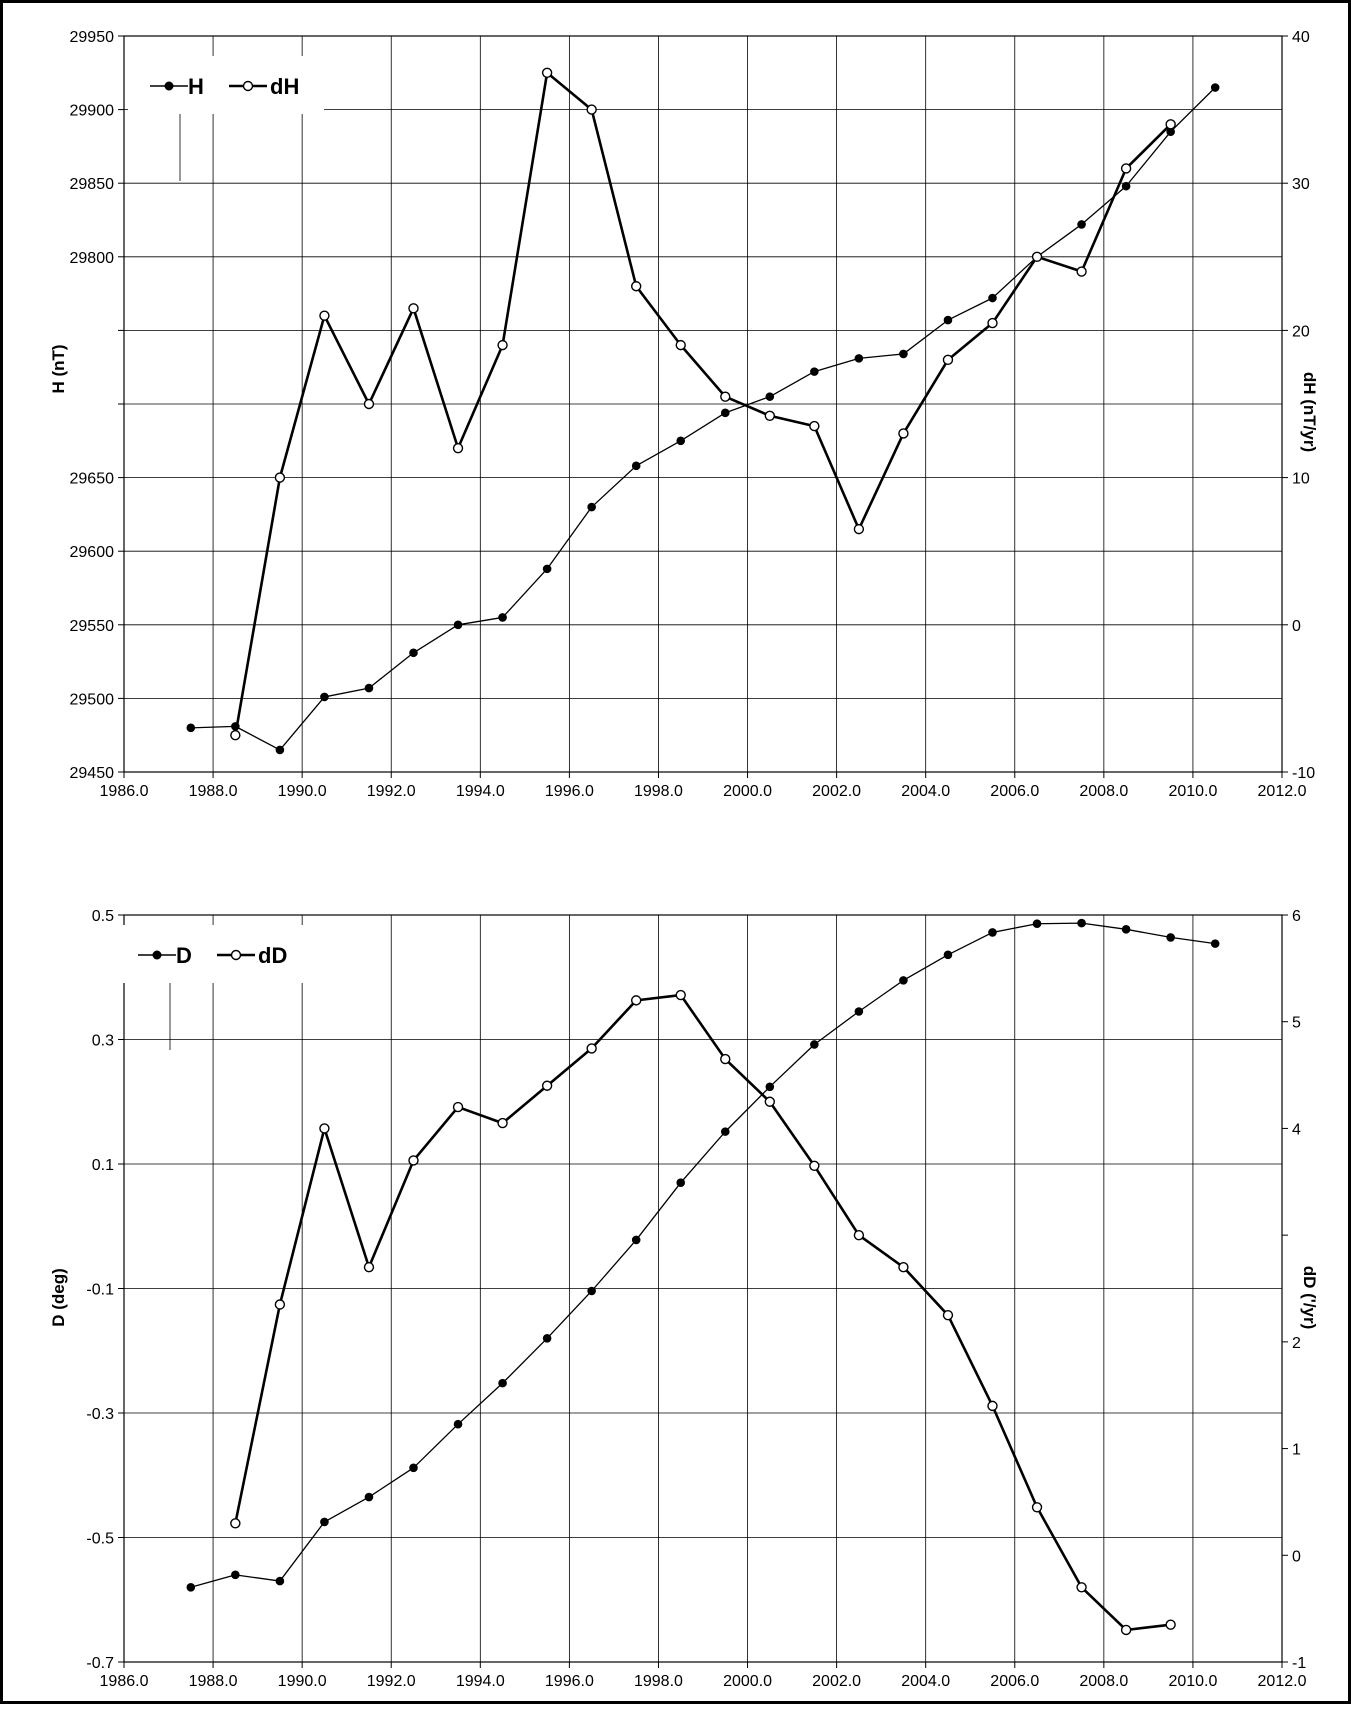 The height and width of the screenshot is (1709, 1351). What do you see at coordinates (1103, 1681) in the screenshot?
I see `x-tick-label: 2008.0` at bounding box center [1103, 1681].